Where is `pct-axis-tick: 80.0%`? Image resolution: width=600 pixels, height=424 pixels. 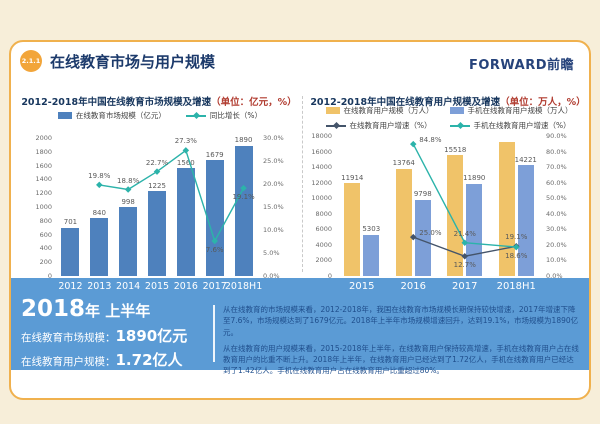 pct-axis-tick: 80.0% is located at coordinates (556, 151).